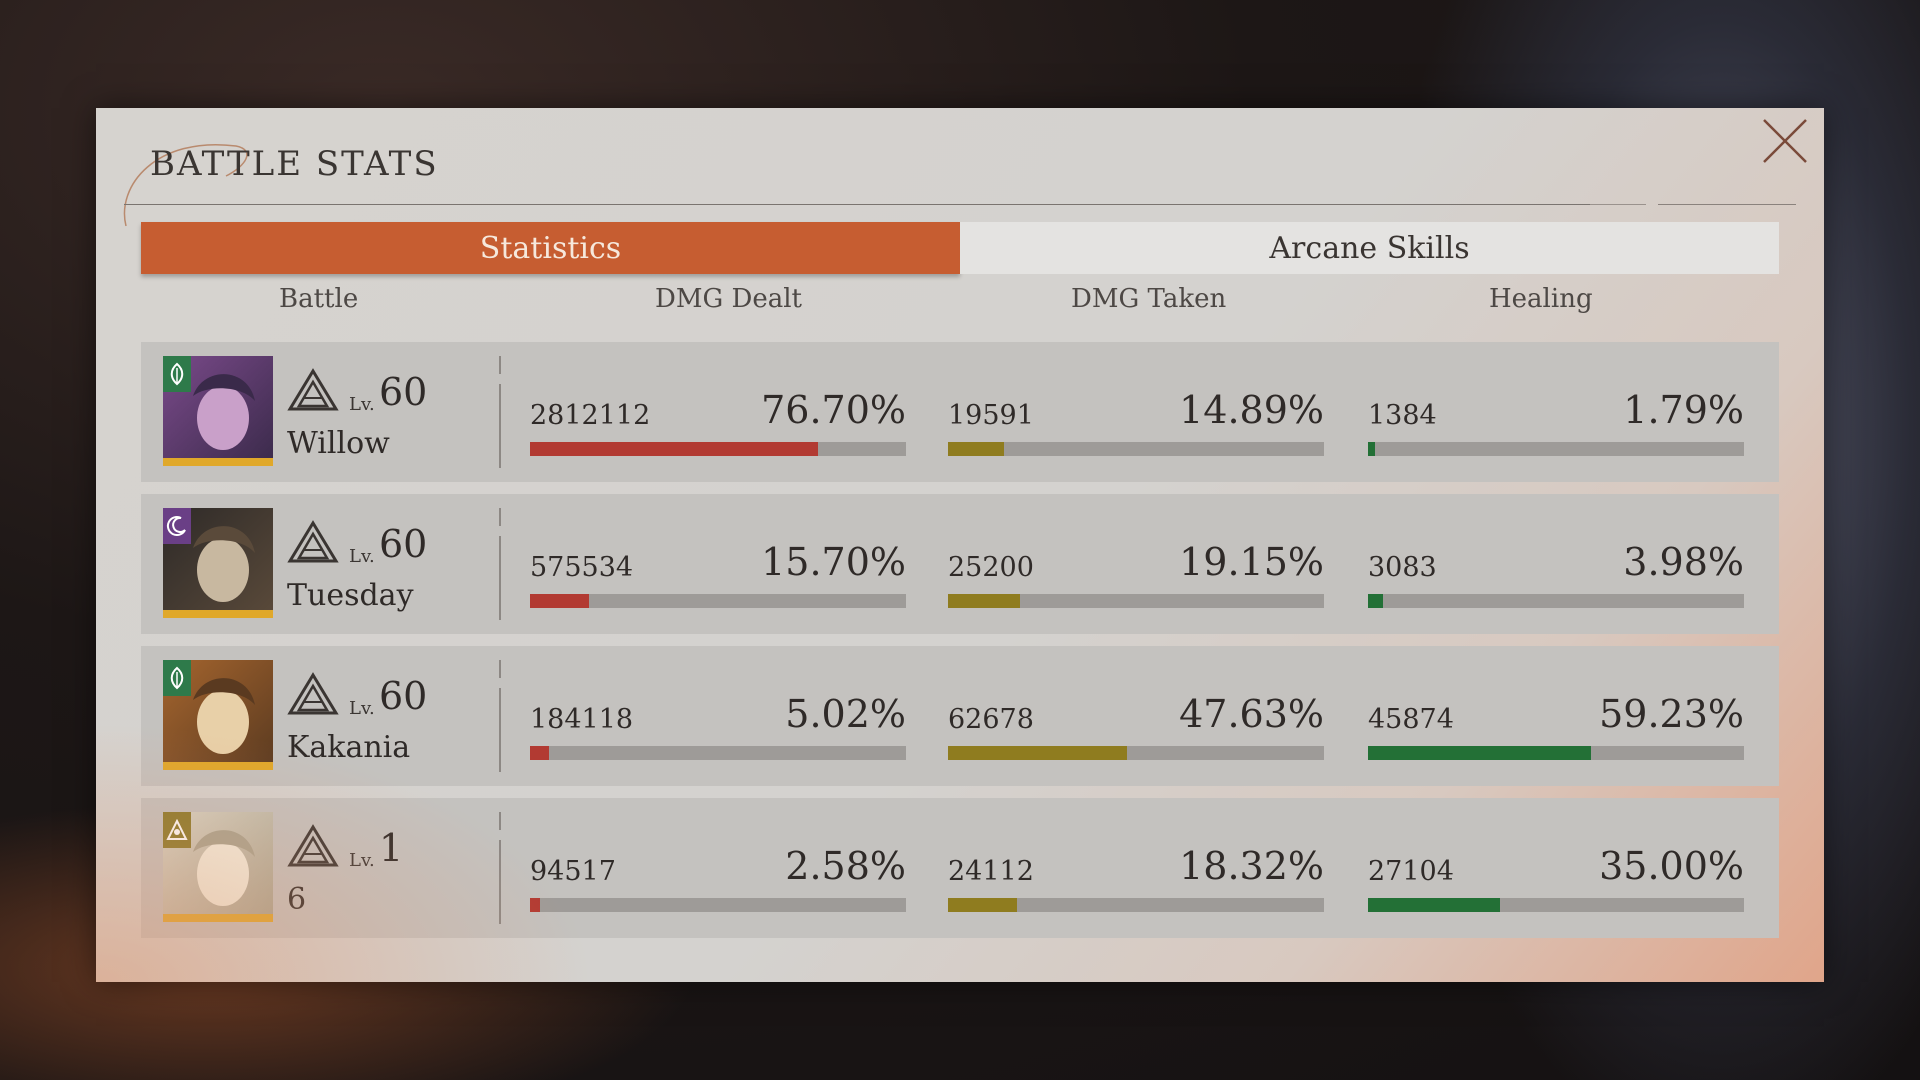 The image size is (1920, 1080). What do you see at coordinates (718, 419) in the screenshot?
I see `stat-dmg-dealt: 2812112 76.70%` at bounding box center [718, 419].